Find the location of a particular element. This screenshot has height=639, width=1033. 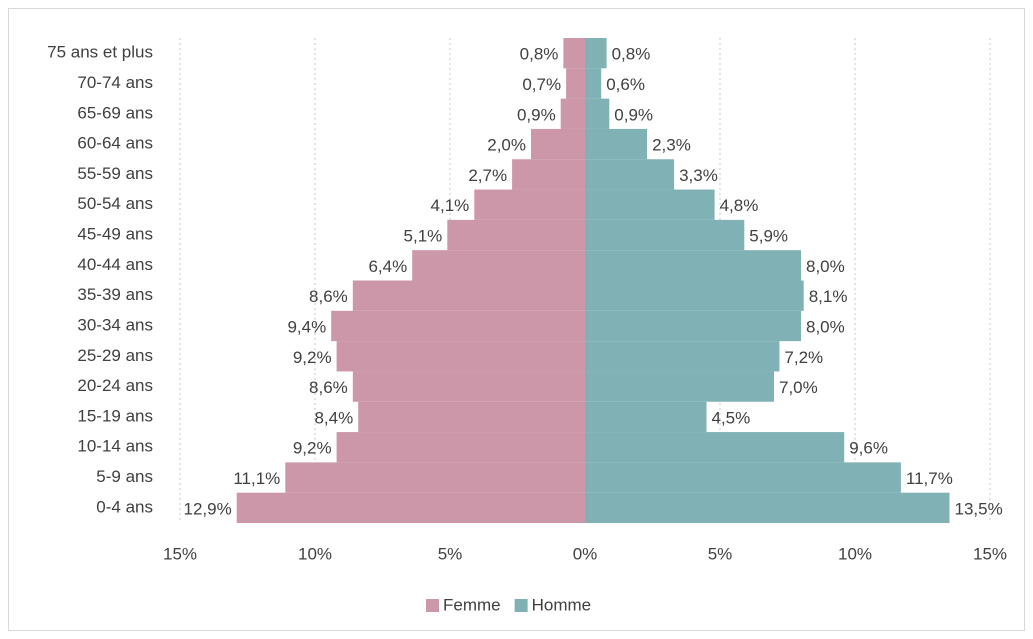

y-tick-label: 50-54 ans is located at coordinates (115, 203).